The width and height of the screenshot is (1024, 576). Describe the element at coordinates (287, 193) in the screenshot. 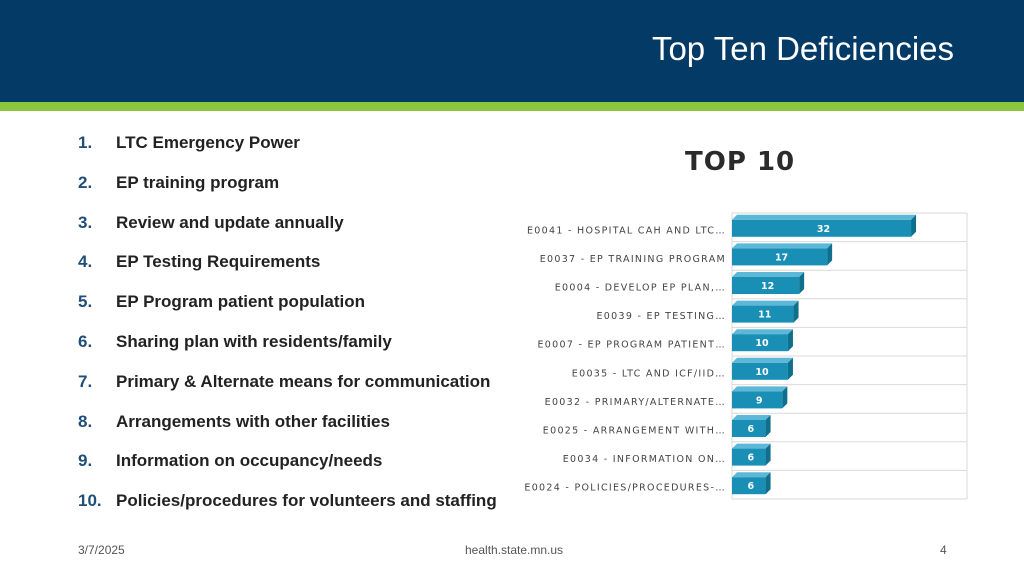

I see `list-item: 2. EP training program` at that location.